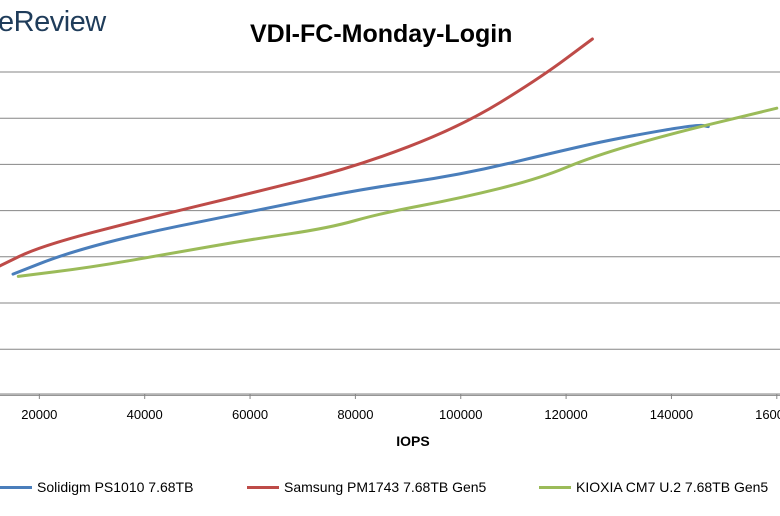 This screenshot has width=780, height=516. Describe the element at coordinates (460, 414) in the screenshot. I see `x-tick-label: 100000` at that location.